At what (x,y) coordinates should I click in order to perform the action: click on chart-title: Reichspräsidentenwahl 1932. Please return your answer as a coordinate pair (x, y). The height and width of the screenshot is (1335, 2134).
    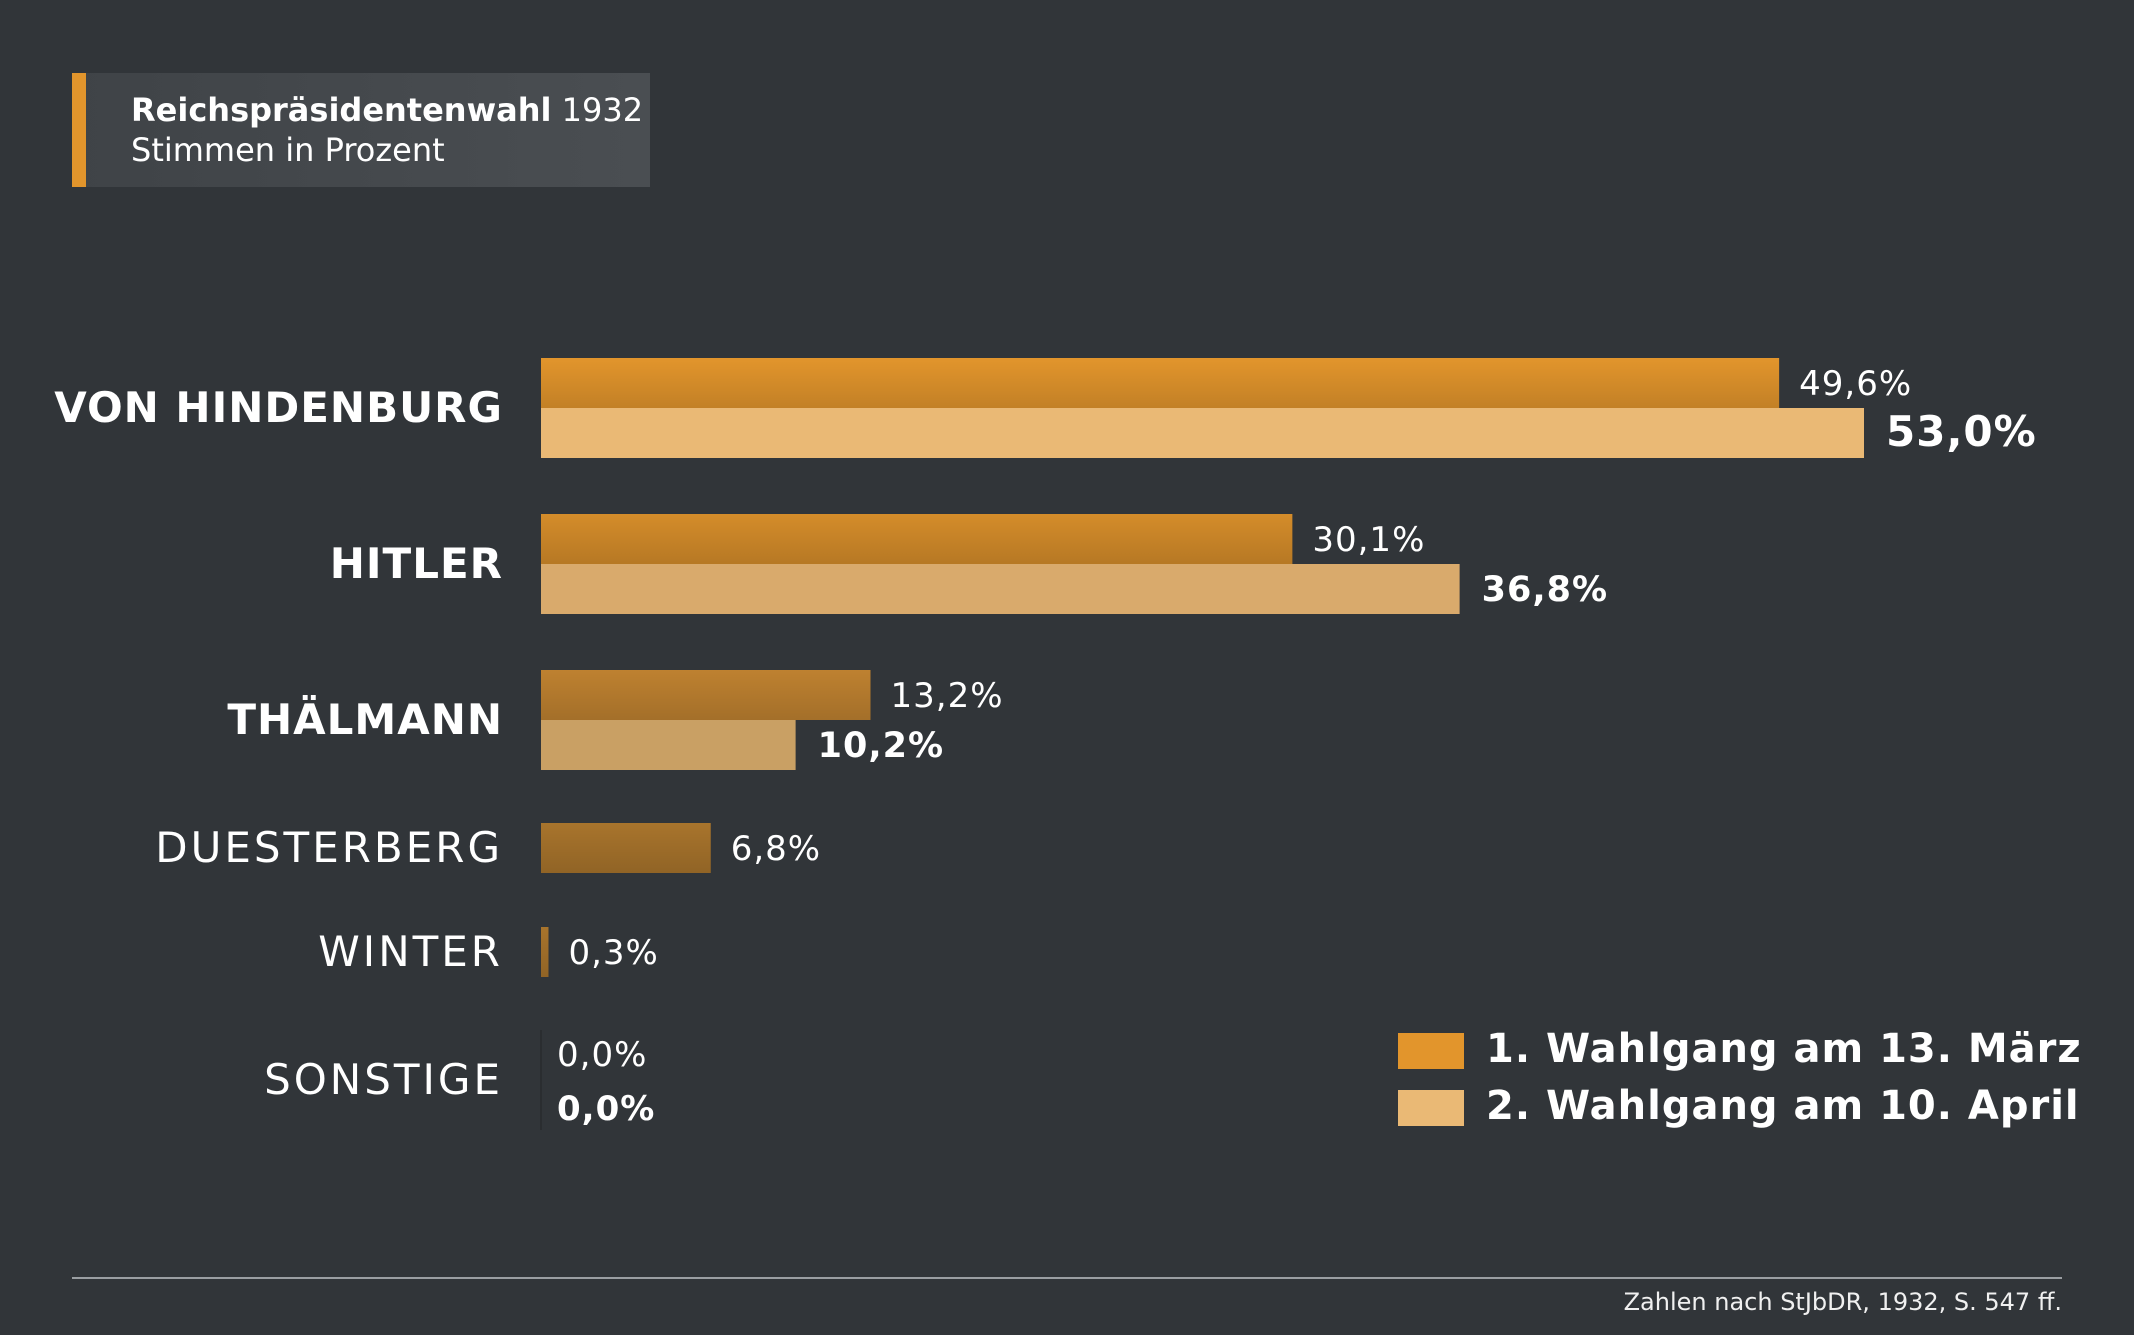
    Looking at the image, I should click on (387, 110).